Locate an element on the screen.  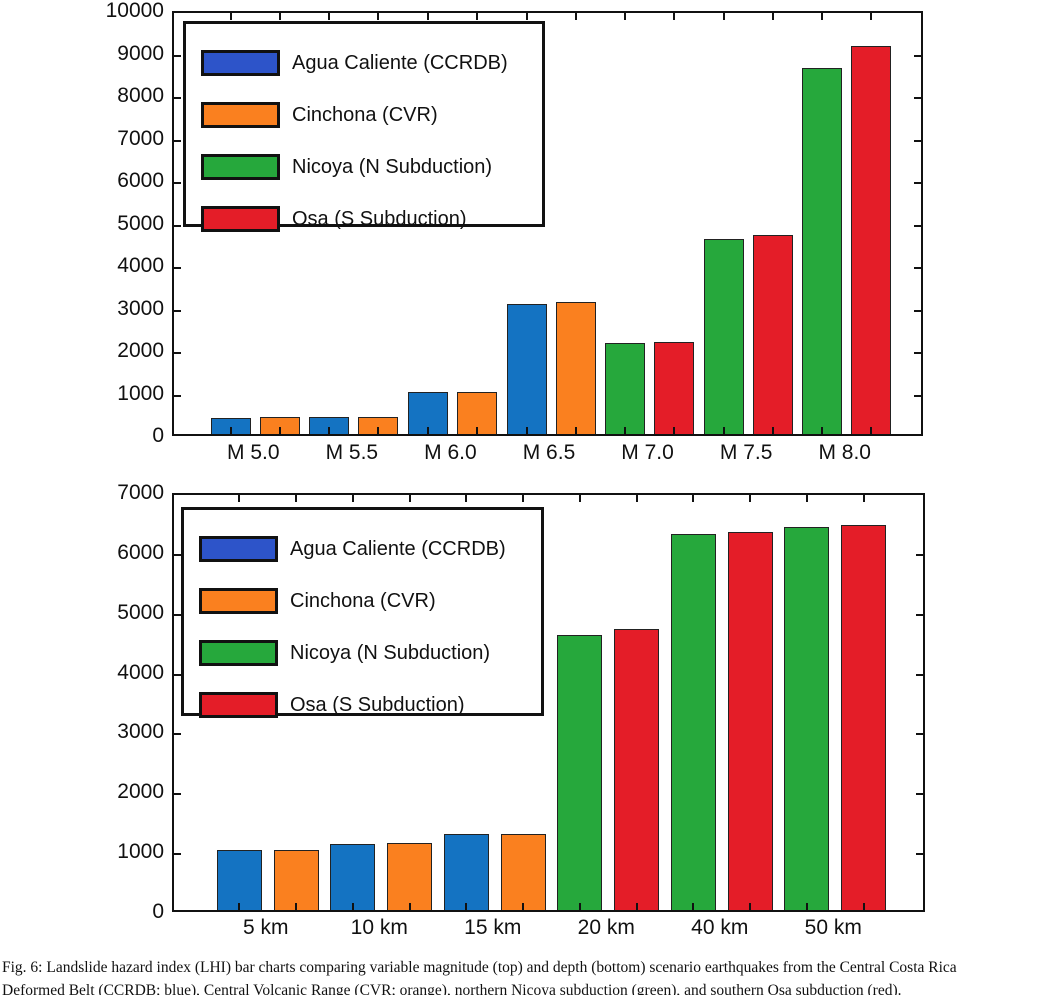
x-tick-label: M 6.0 is located at coordinates (450, 452).